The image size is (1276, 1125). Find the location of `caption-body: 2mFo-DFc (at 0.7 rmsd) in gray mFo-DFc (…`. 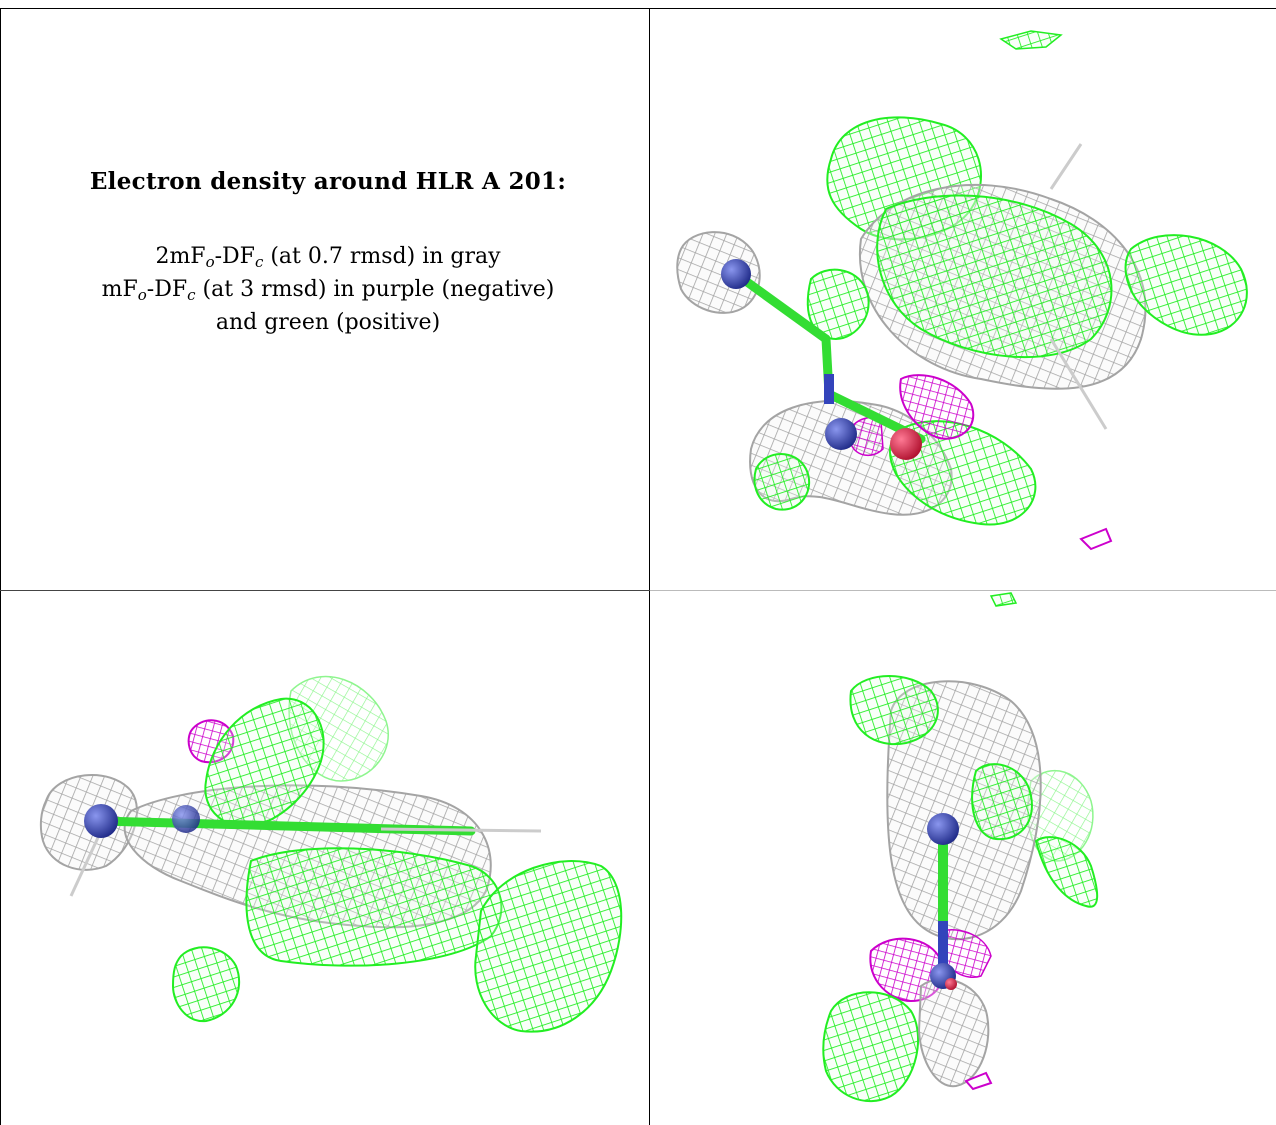

caption-body: 2mFo-DFc (at 0.7 rmsd) in gray mFo-DFc (… is located at coordinates (328, 290).